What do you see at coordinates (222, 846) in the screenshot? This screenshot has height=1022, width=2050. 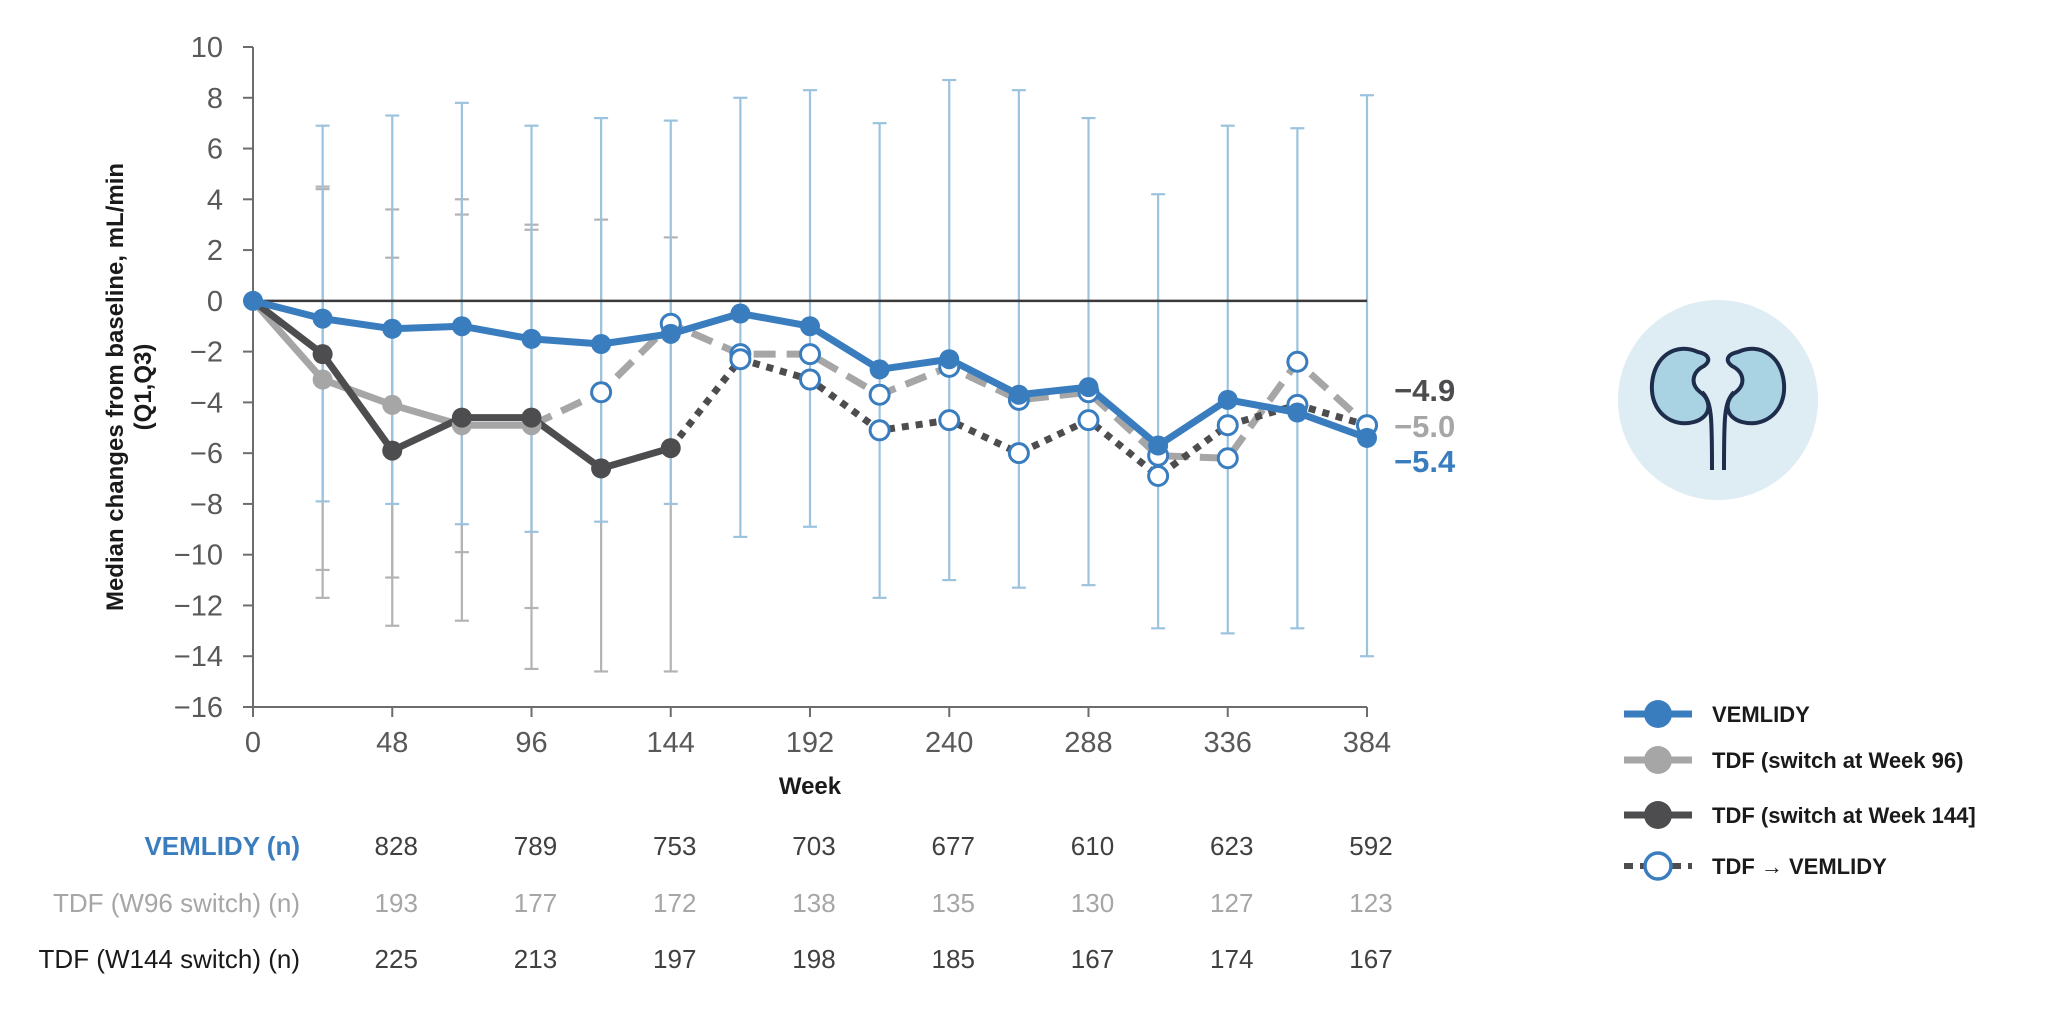 I see `n-table-row-label: VEMLIDY (n)` at bounding box center [222, 846].